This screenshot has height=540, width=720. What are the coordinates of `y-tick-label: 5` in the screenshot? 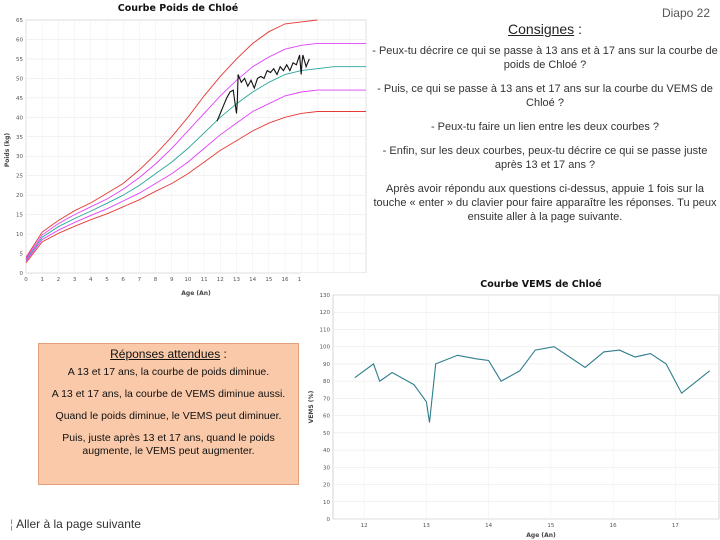 It's located at (22, 255).